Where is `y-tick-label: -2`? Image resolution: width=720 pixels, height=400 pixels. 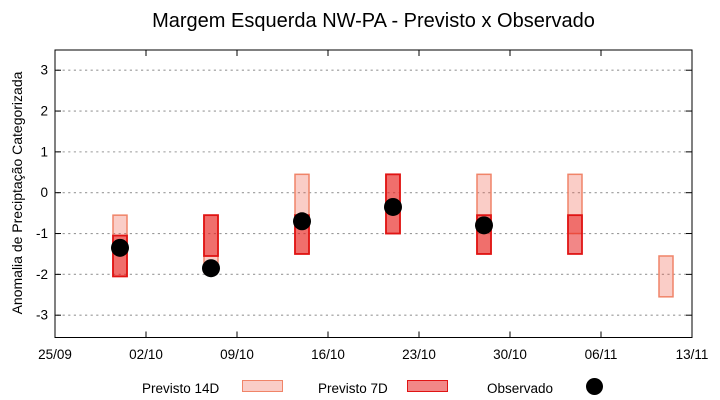
y-tick-label: -2 is located at coordinates (42, 274).